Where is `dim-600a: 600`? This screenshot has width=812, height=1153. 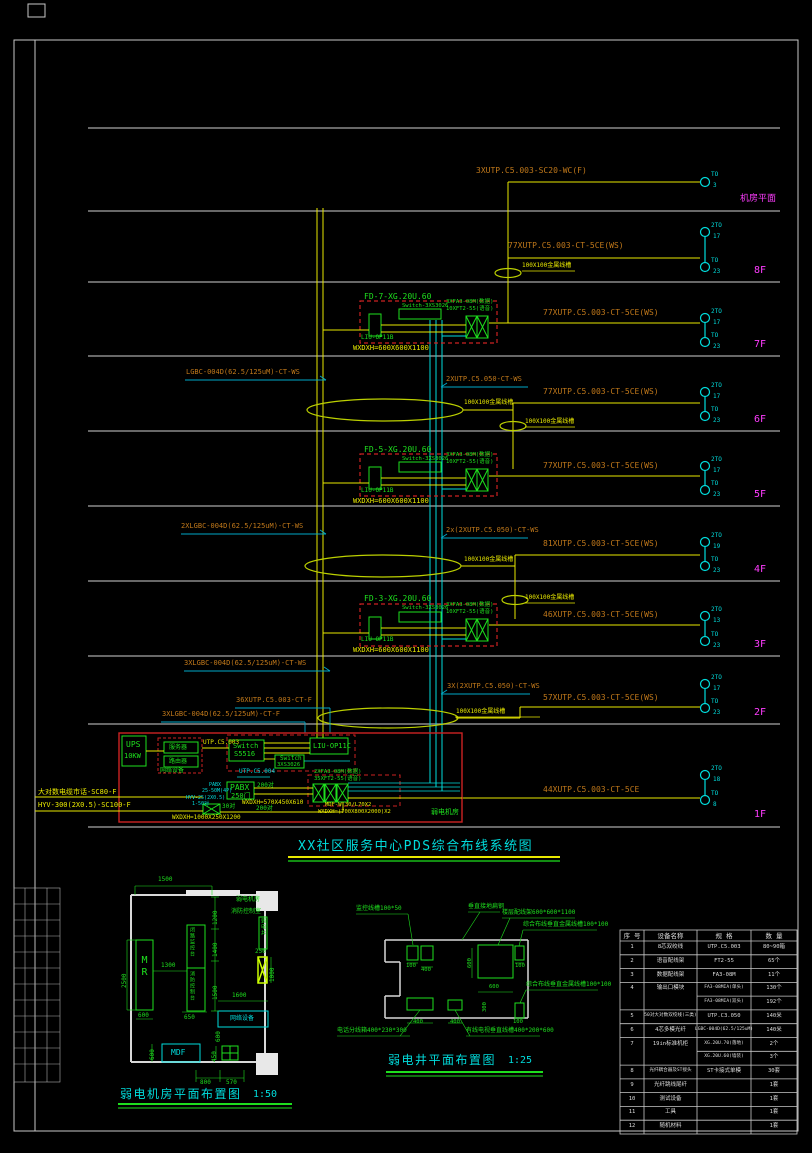 dim-600a: 600 is located at coordinates (143, 1015).